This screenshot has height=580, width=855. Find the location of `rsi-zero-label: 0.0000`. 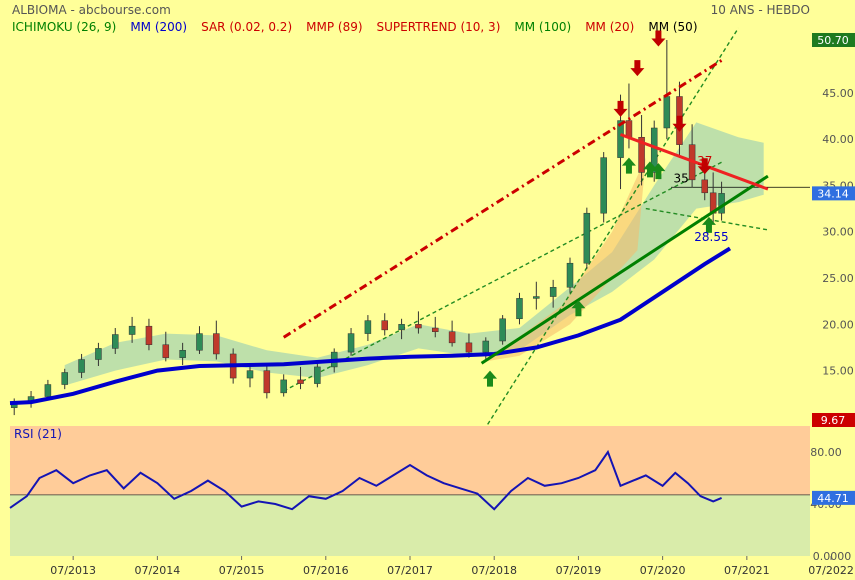

rsi-zero-label: 0.0000 is located at coordinates (832, 556).